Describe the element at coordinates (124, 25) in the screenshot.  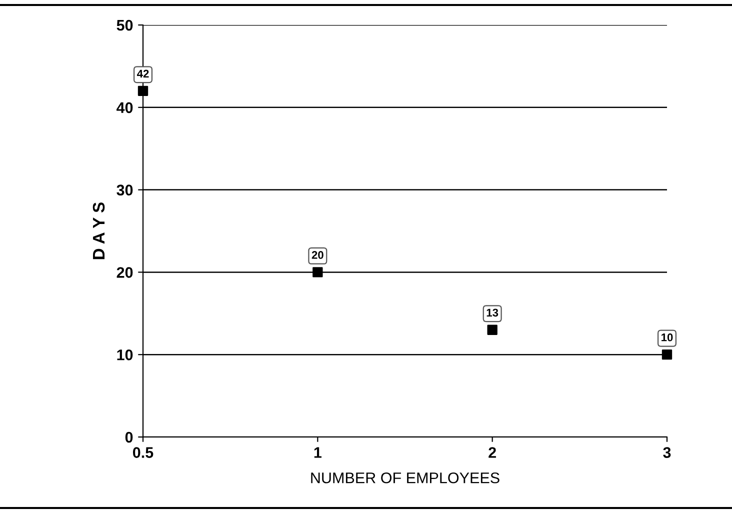
I see `y-tick-label: 50` at that location.